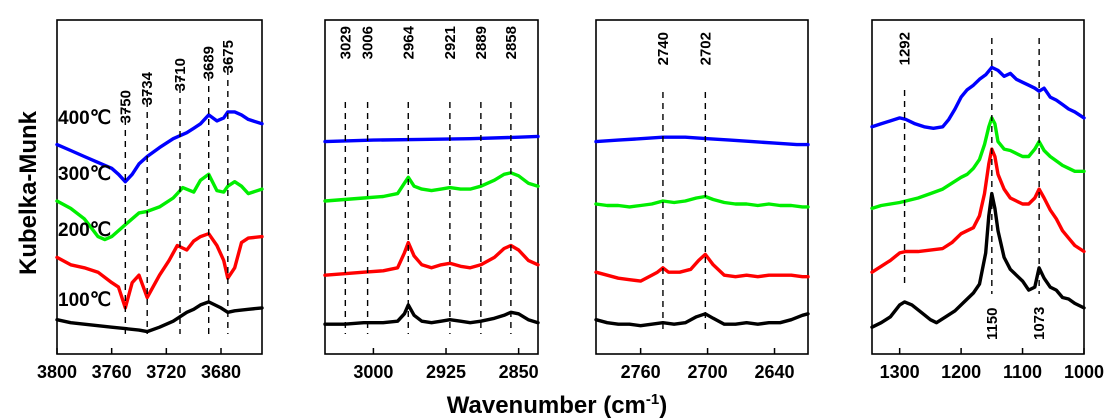  I want to click on peak-label: 2858, so click(511, 42).